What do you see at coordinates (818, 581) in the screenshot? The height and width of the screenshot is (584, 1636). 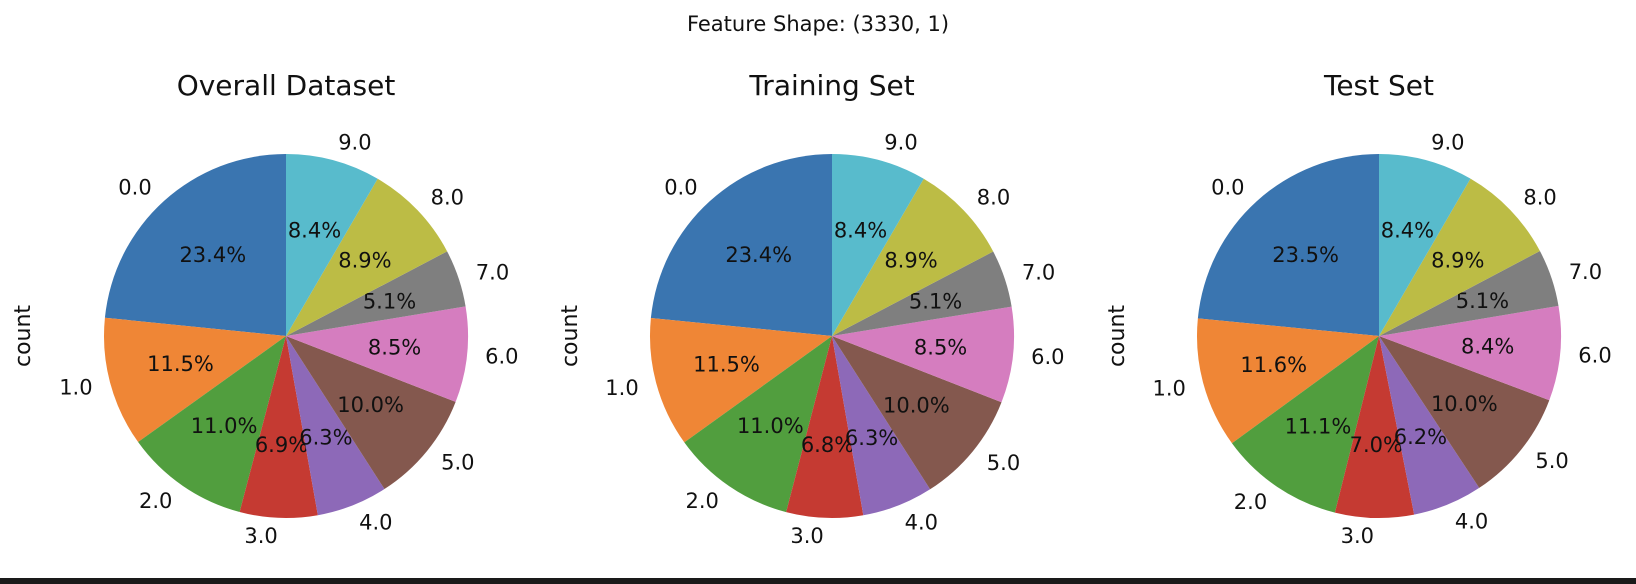 I see `window-bottom-edge` at bounding box center [818, 581].